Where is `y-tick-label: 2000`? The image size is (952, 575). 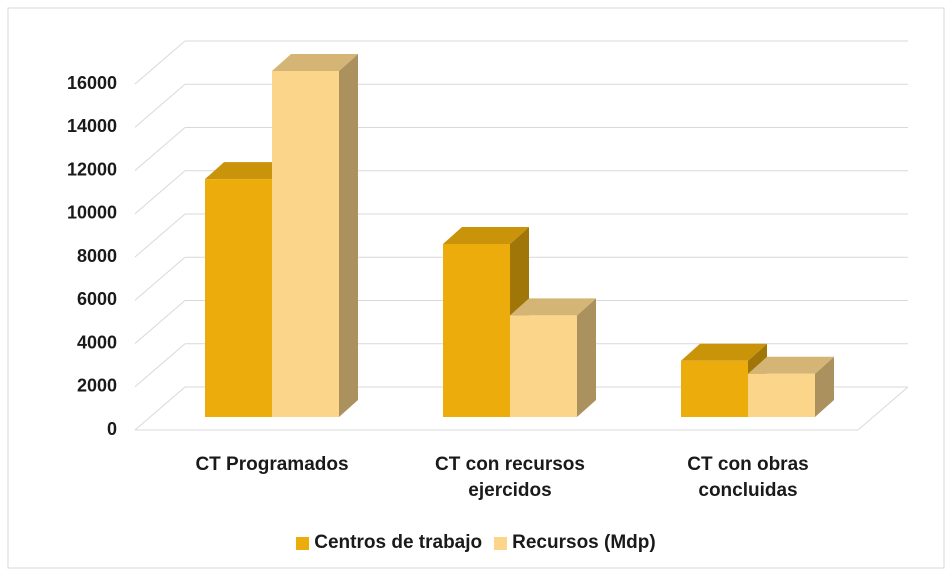 y-tick-label: 2000 is located at coordinates (97, 386).